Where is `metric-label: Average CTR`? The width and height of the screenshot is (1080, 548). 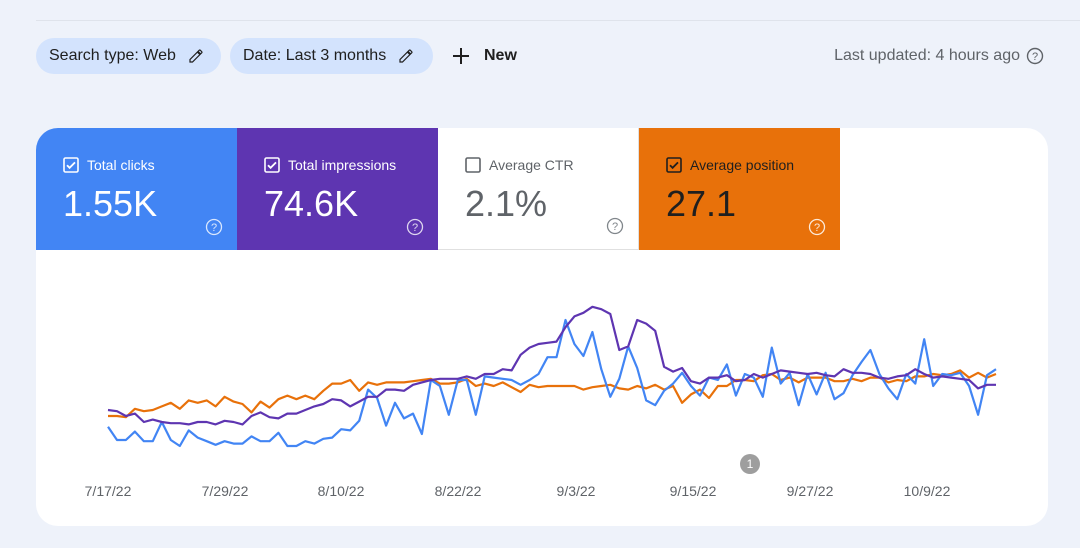 metric-label: Average CTR is located at coordinates (531, 165).